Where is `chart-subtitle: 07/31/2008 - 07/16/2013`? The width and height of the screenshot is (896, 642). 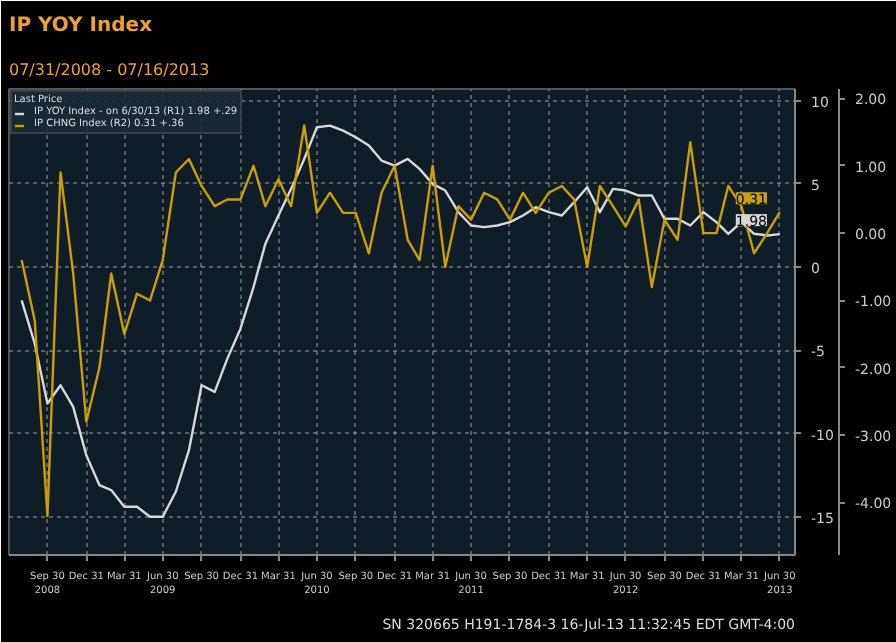 chart-subtitle: 07/31/2008 - 07/16/2013 is located at coordinates (109, 70).